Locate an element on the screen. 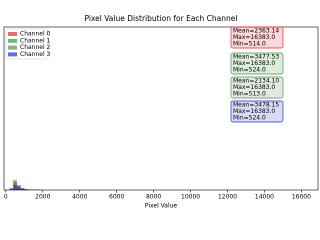 Image resolution: width=320 pixels, height=240 pixels. x-tick-label: 0 is located at coordinates (6, 197).